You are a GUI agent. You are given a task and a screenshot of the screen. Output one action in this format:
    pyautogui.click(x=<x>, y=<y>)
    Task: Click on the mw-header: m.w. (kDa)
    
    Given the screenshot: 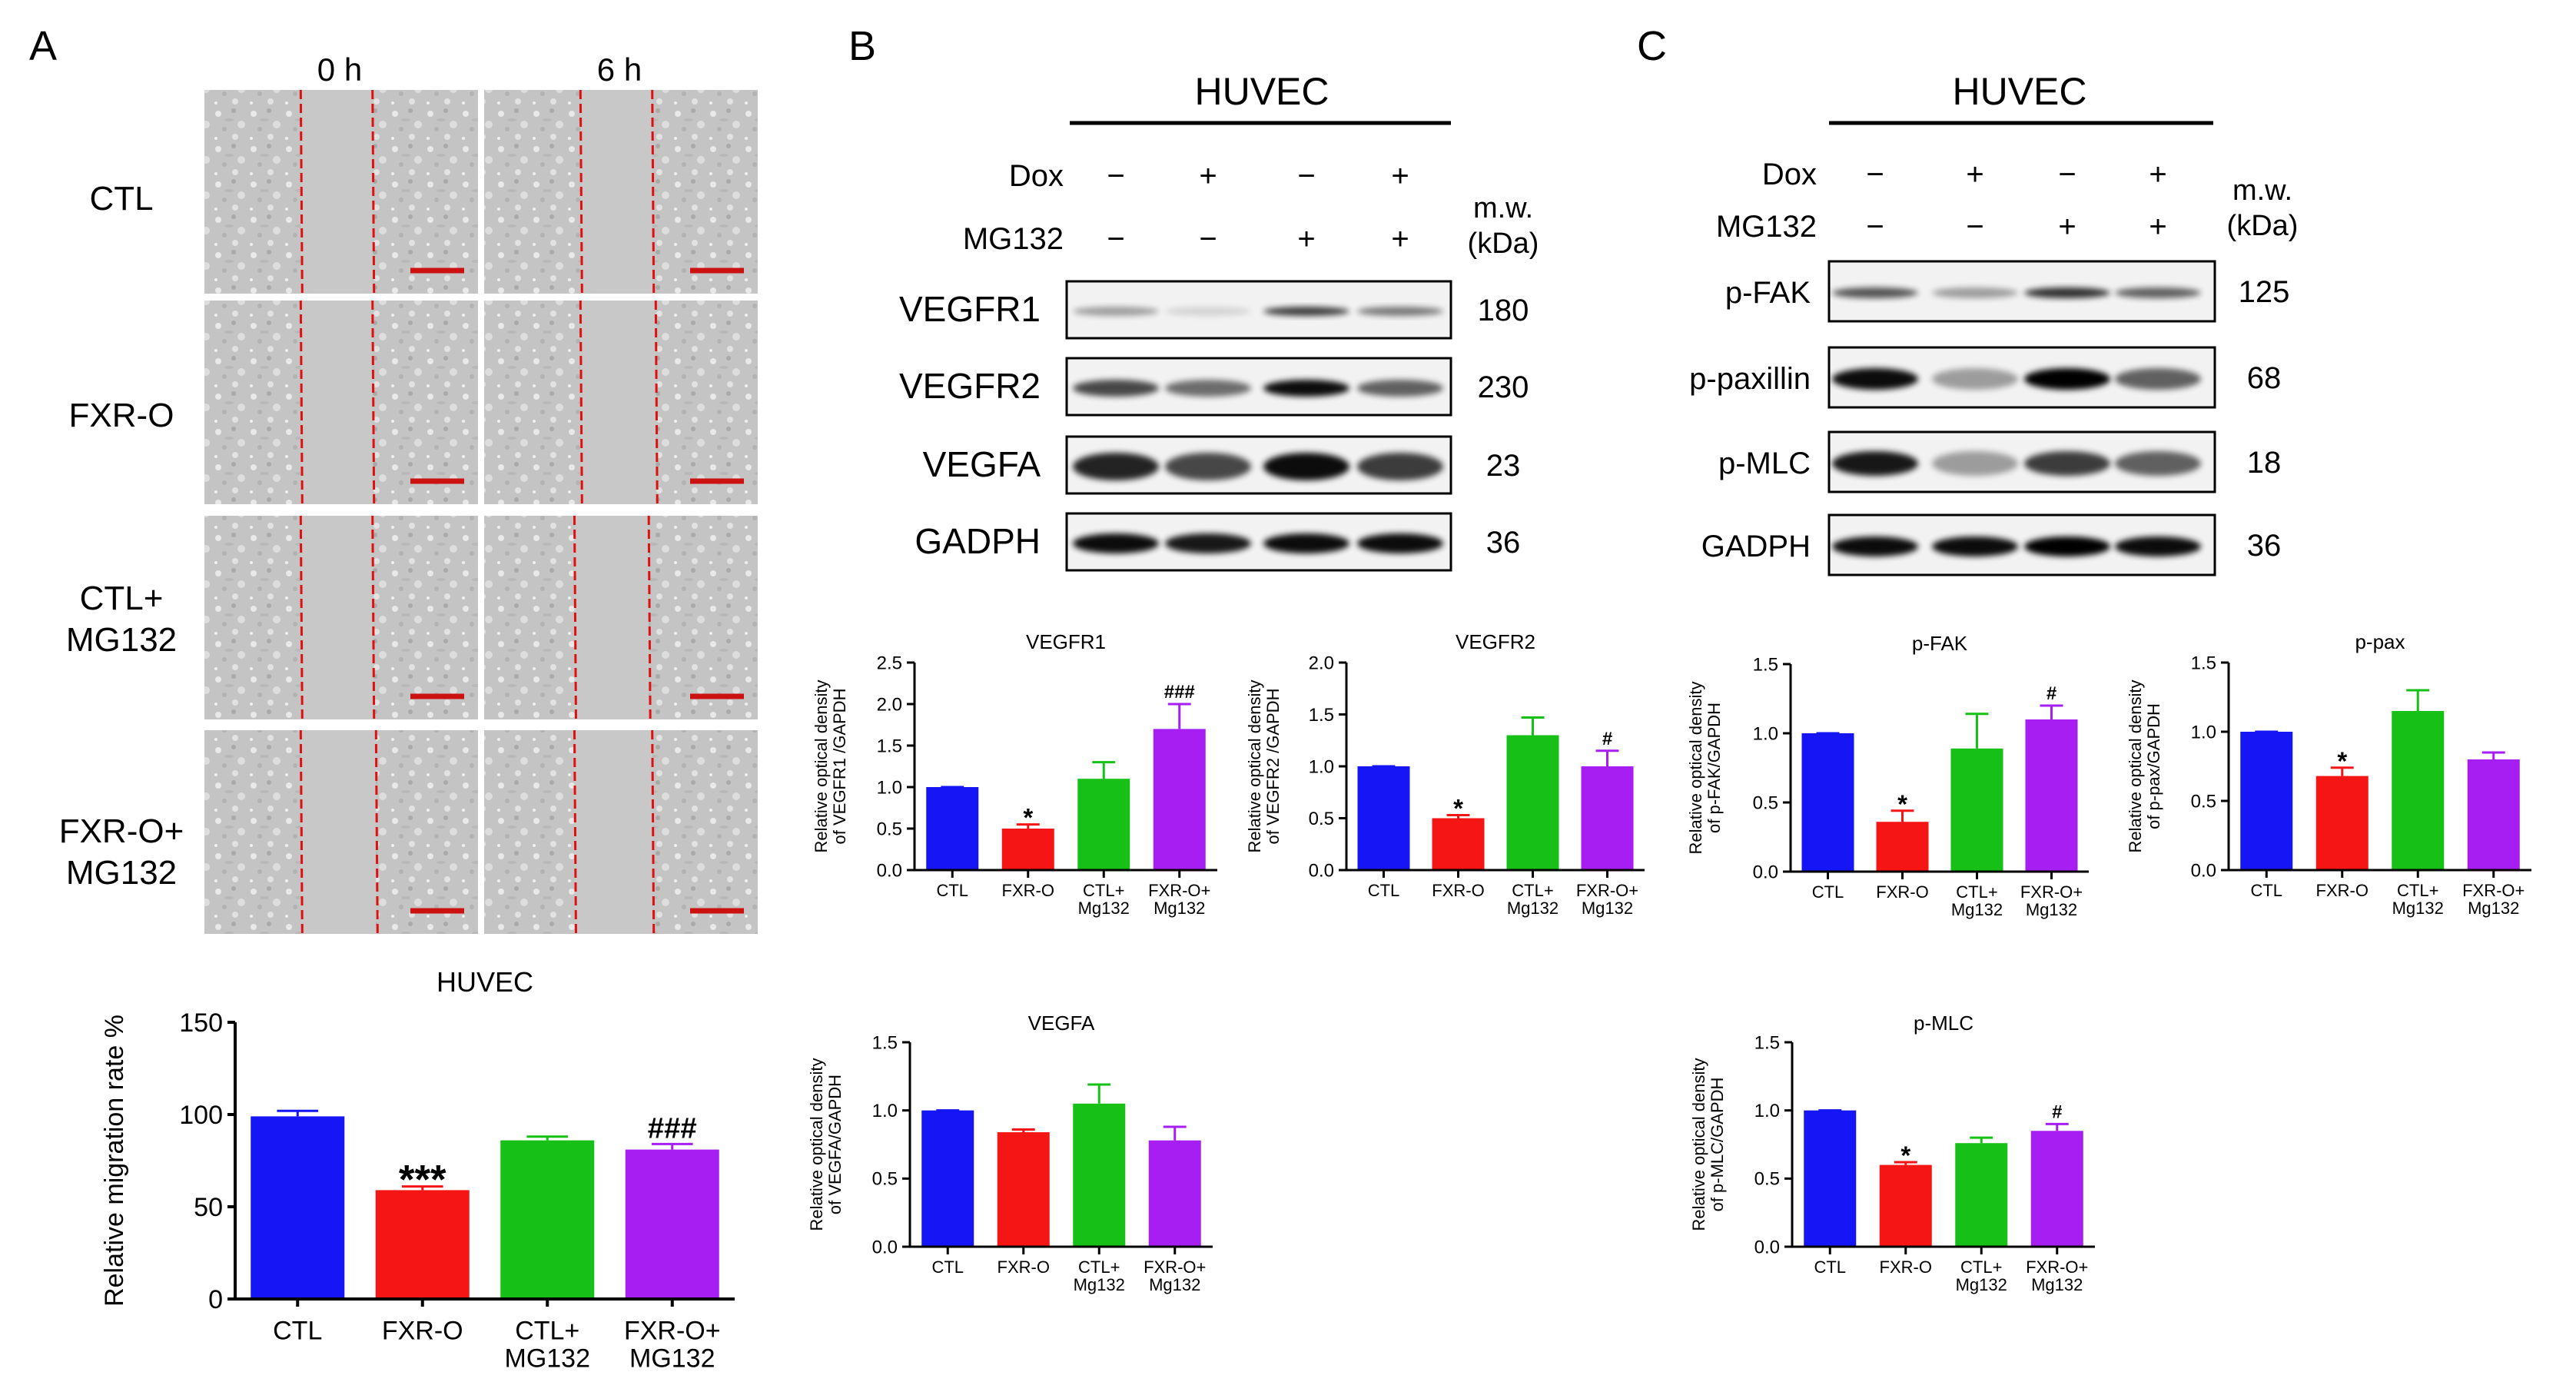 What is the action you would take?
    pyautogui.click(x=1503, y=226)
    